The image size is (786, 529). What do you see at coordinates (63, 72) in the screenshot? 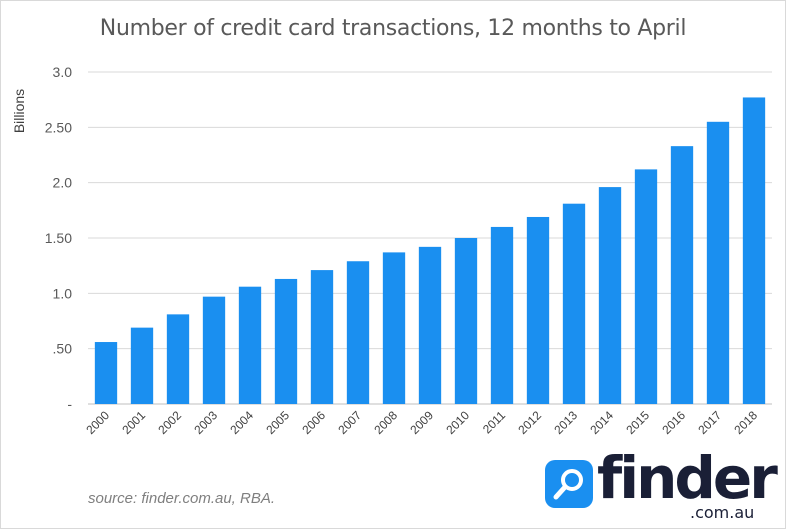
I see `y-tick-label: 3.0` at bounding box center [63, 72].